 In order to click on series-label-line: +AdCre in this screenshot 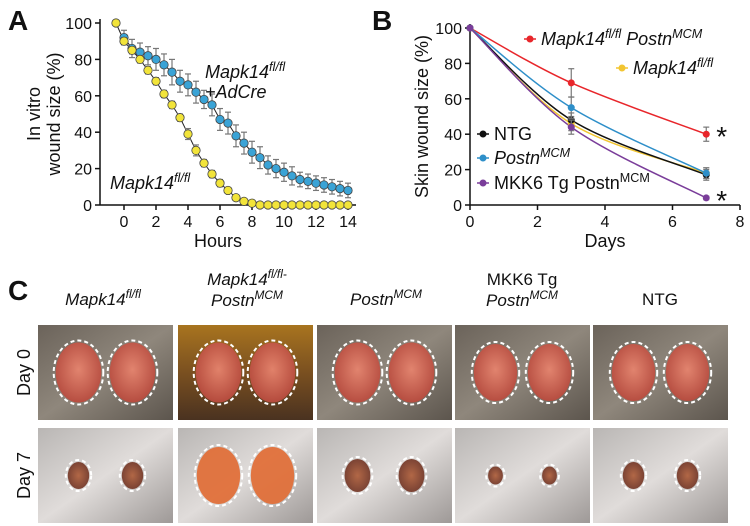, I will do `click(236, 92)`.